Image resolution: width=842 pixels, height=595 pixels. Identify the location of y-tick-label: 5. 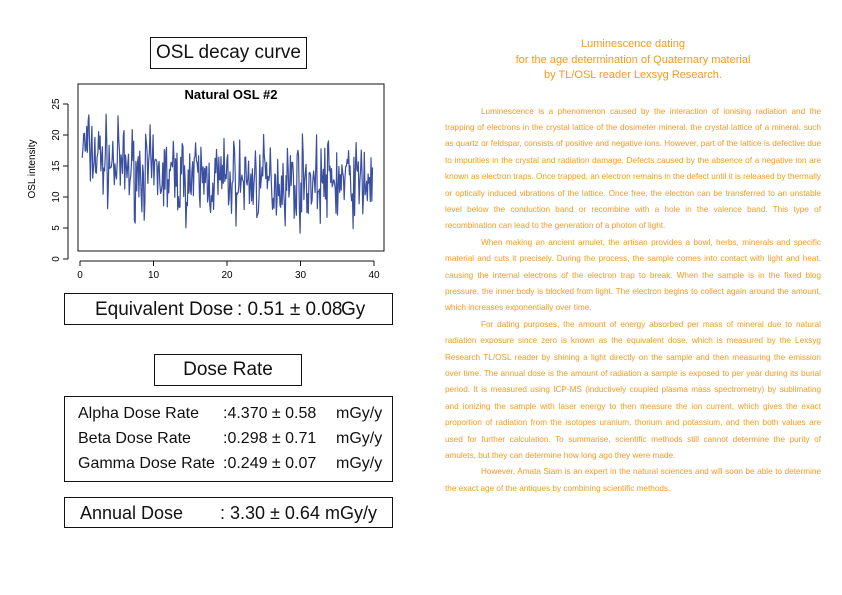
(56, 228).